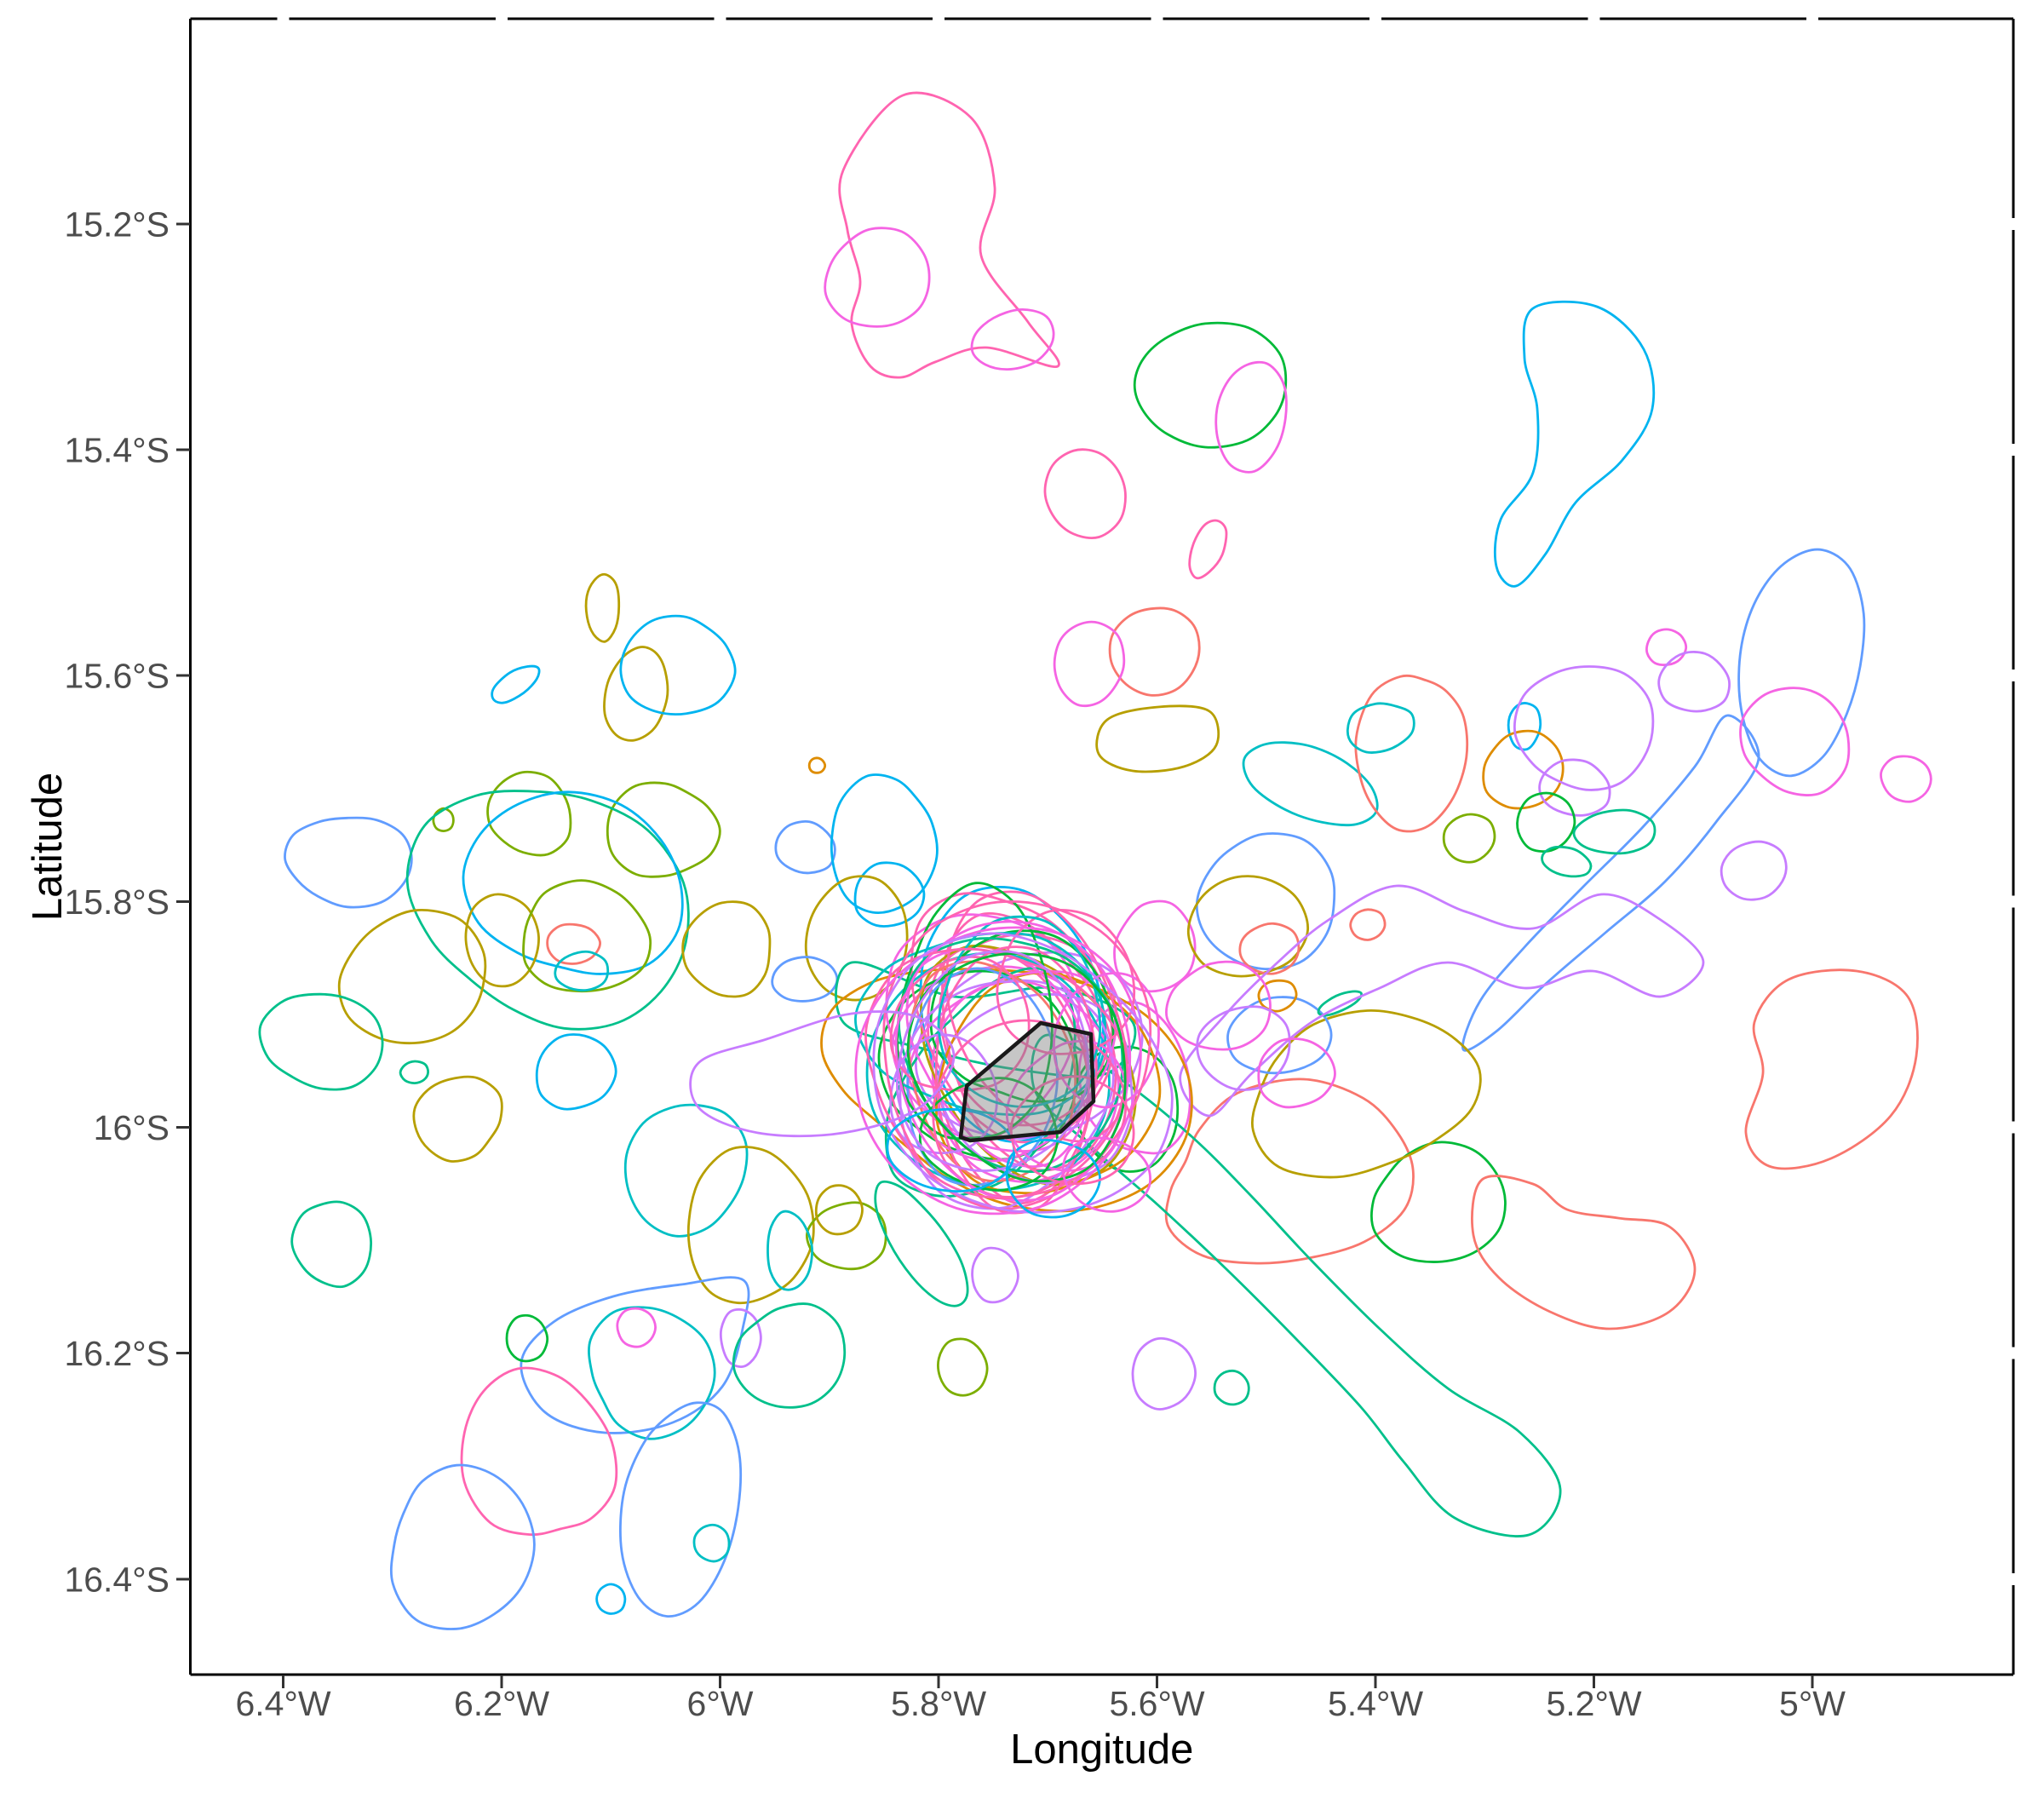 The height and width of the screenshot is (1793, 2044). What do you see at coordinates (117, 451) in the screenshot?
I see `svg-text: 15.4°S` at bounding box center [117, 451].